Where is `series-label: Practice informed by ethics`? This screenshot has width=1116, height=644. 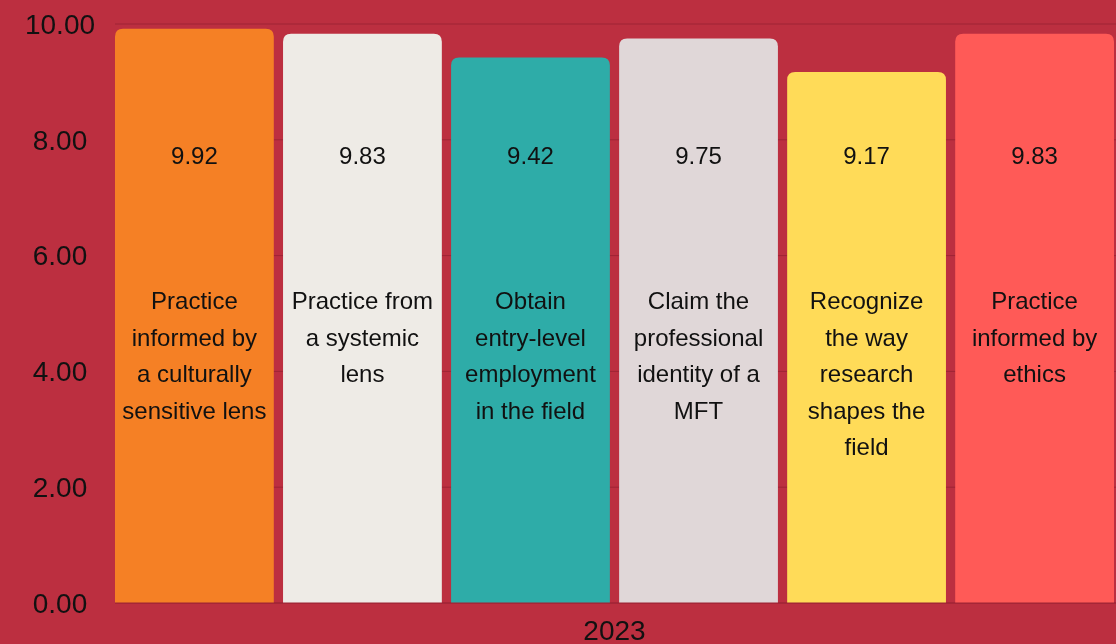 series-label: Practice informed by ethics is located at coordinates (1034, 337).